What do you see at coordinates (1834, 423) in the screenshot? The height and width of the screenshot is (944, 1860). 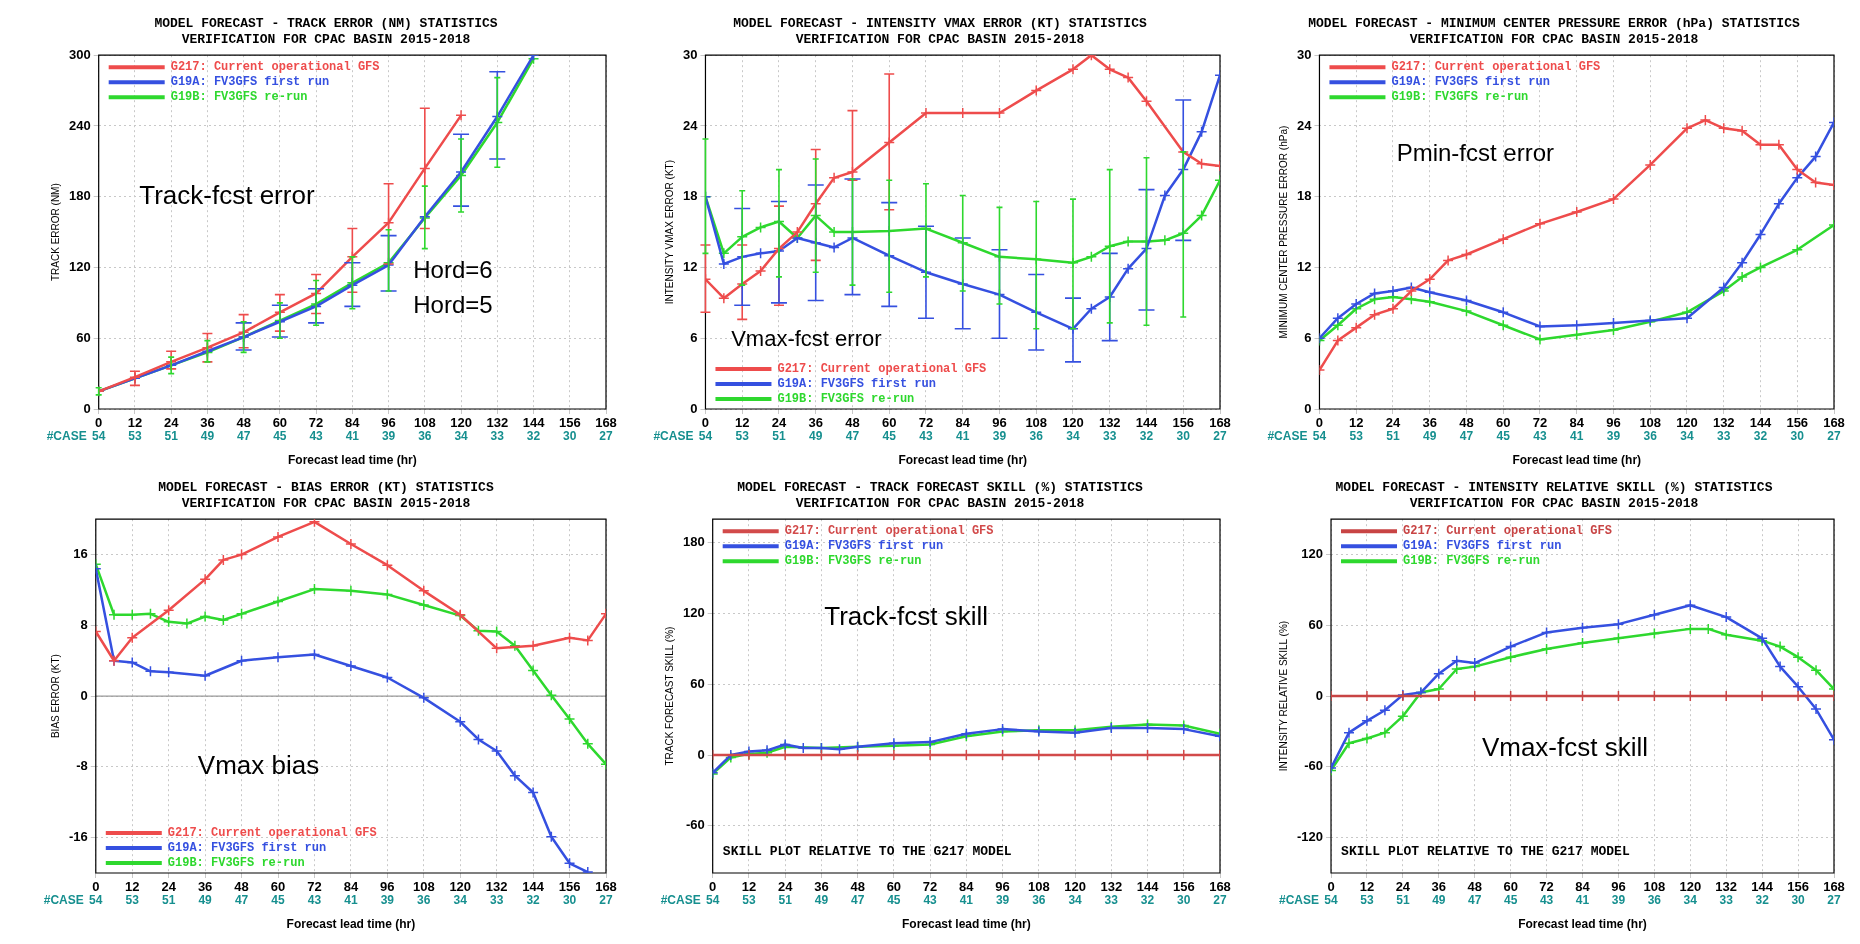 I see `x-tick-label: 168` at bounding box center [1834, 423].